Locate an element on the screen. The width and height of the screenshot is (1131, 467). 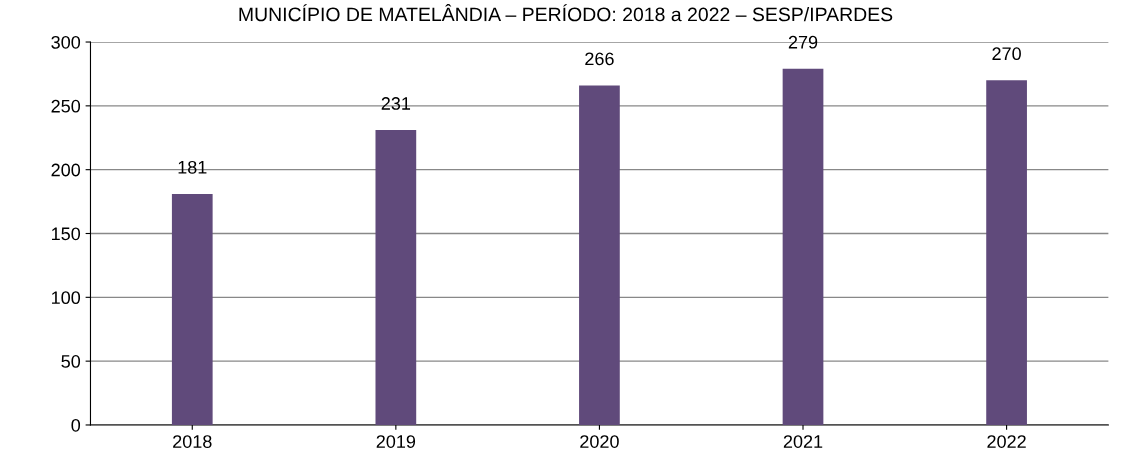
y-tick-label: 300 is located at coordinates (66, 42).